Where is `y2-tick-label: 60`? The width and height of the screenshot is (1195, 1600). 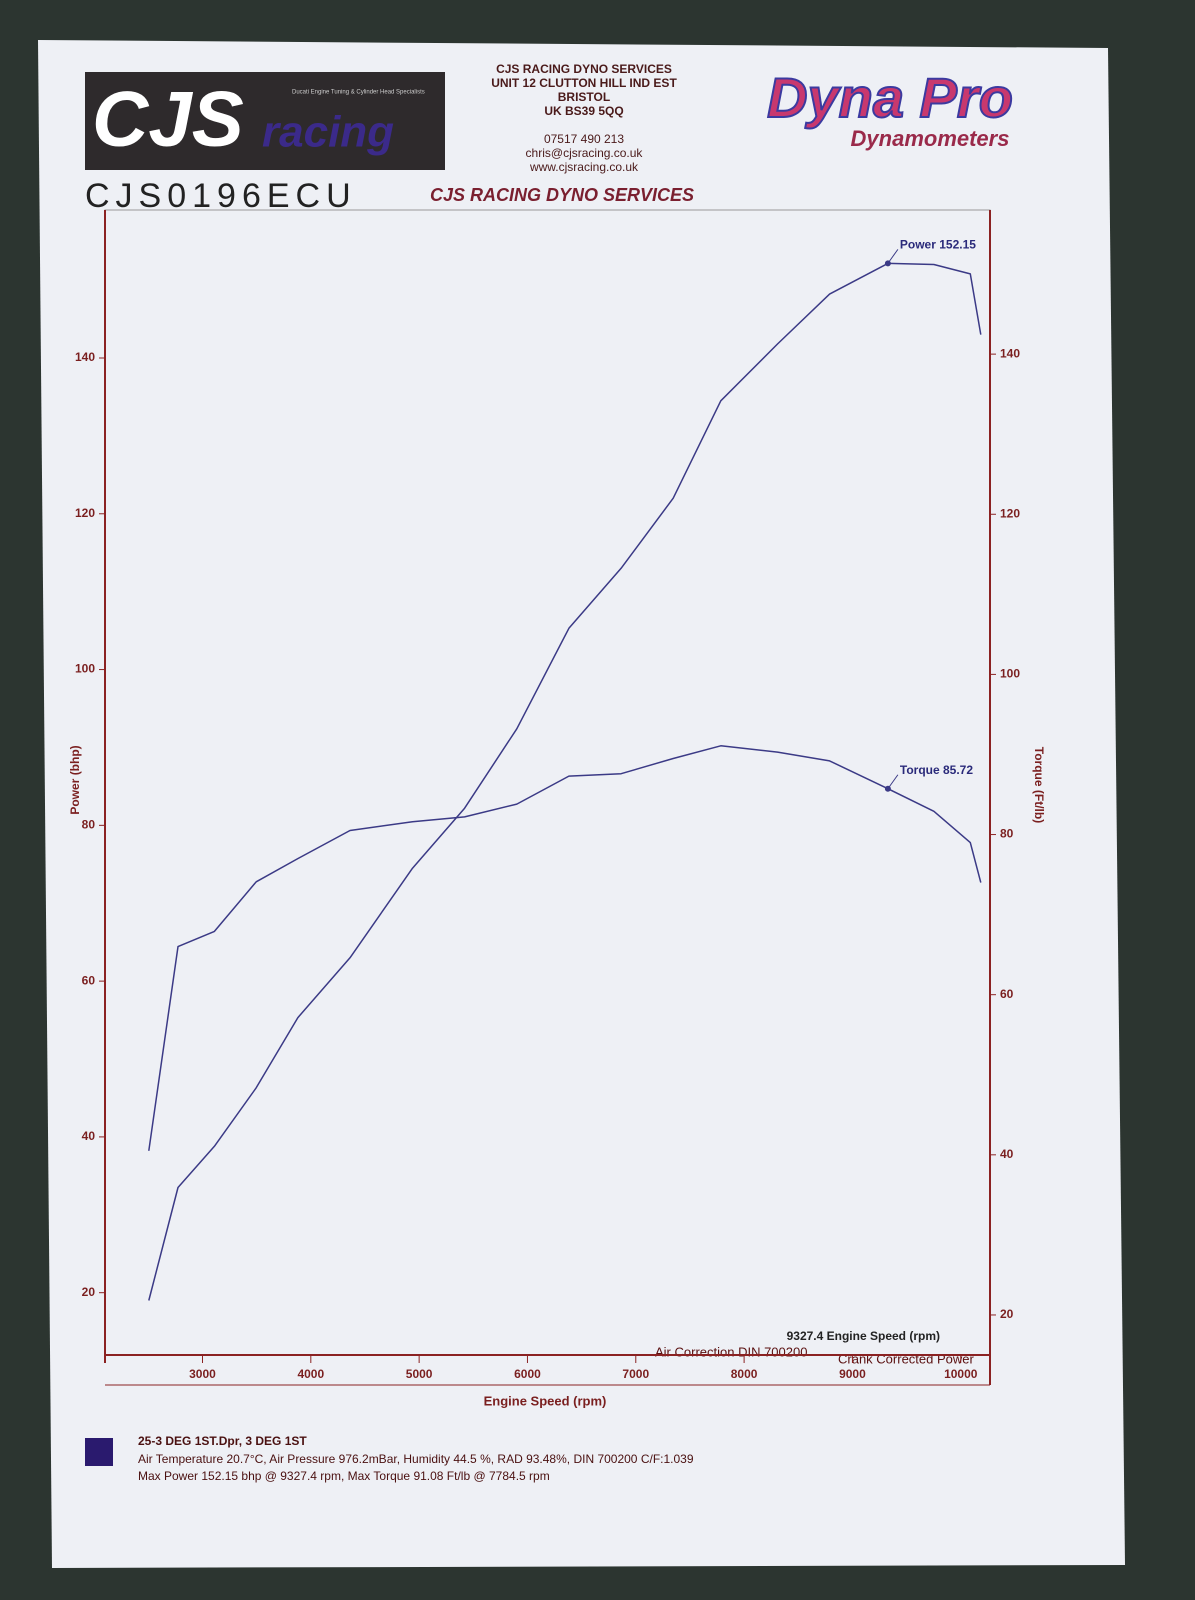
y2-tick-label: 60 is located at coordinates (1007, 994).